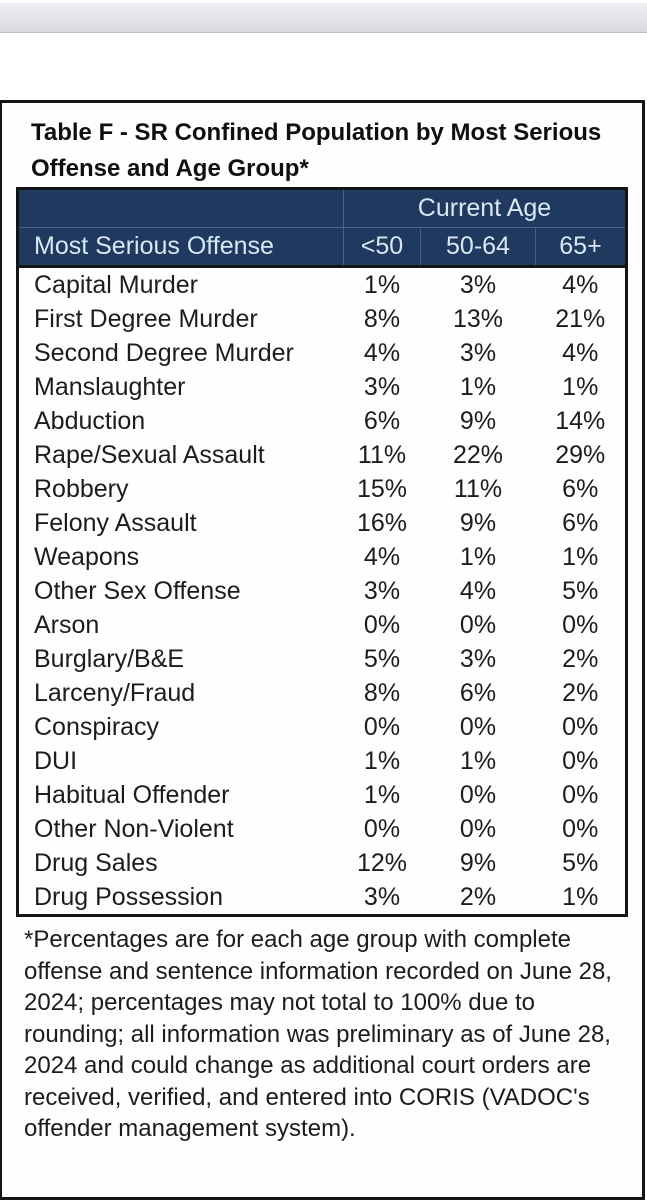 The width and height of the screenshot is (647, 1200). Describe the element at coordinates (322, 455) in the screenshot. I see `table-row: Rape/Sexual Assault 11% 22% 29%` at that location.